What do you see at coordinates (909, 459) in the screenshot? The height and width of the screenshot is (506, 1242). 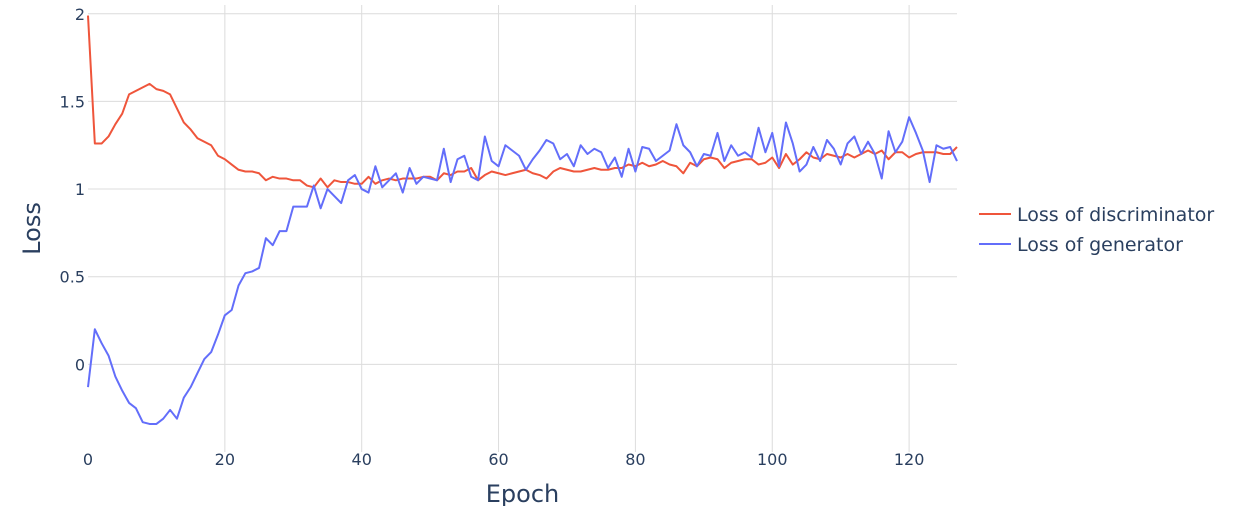 I see `x-tick-label: 120` at bounding box center [909, 459].